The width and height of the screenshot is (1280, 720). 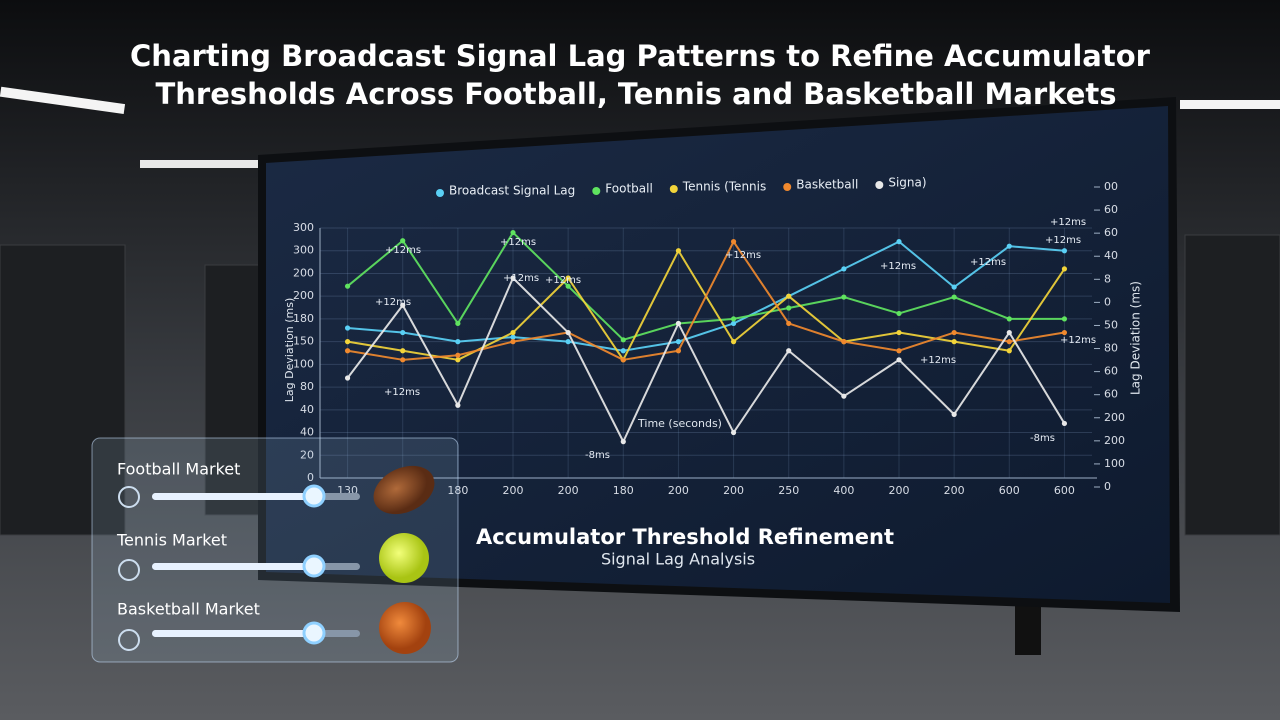 What do you see at coordinates (289, 350) in the screenshot?
I see `y-axis-label: Lag Deviation (ms)` at bounding box center [289, 350].